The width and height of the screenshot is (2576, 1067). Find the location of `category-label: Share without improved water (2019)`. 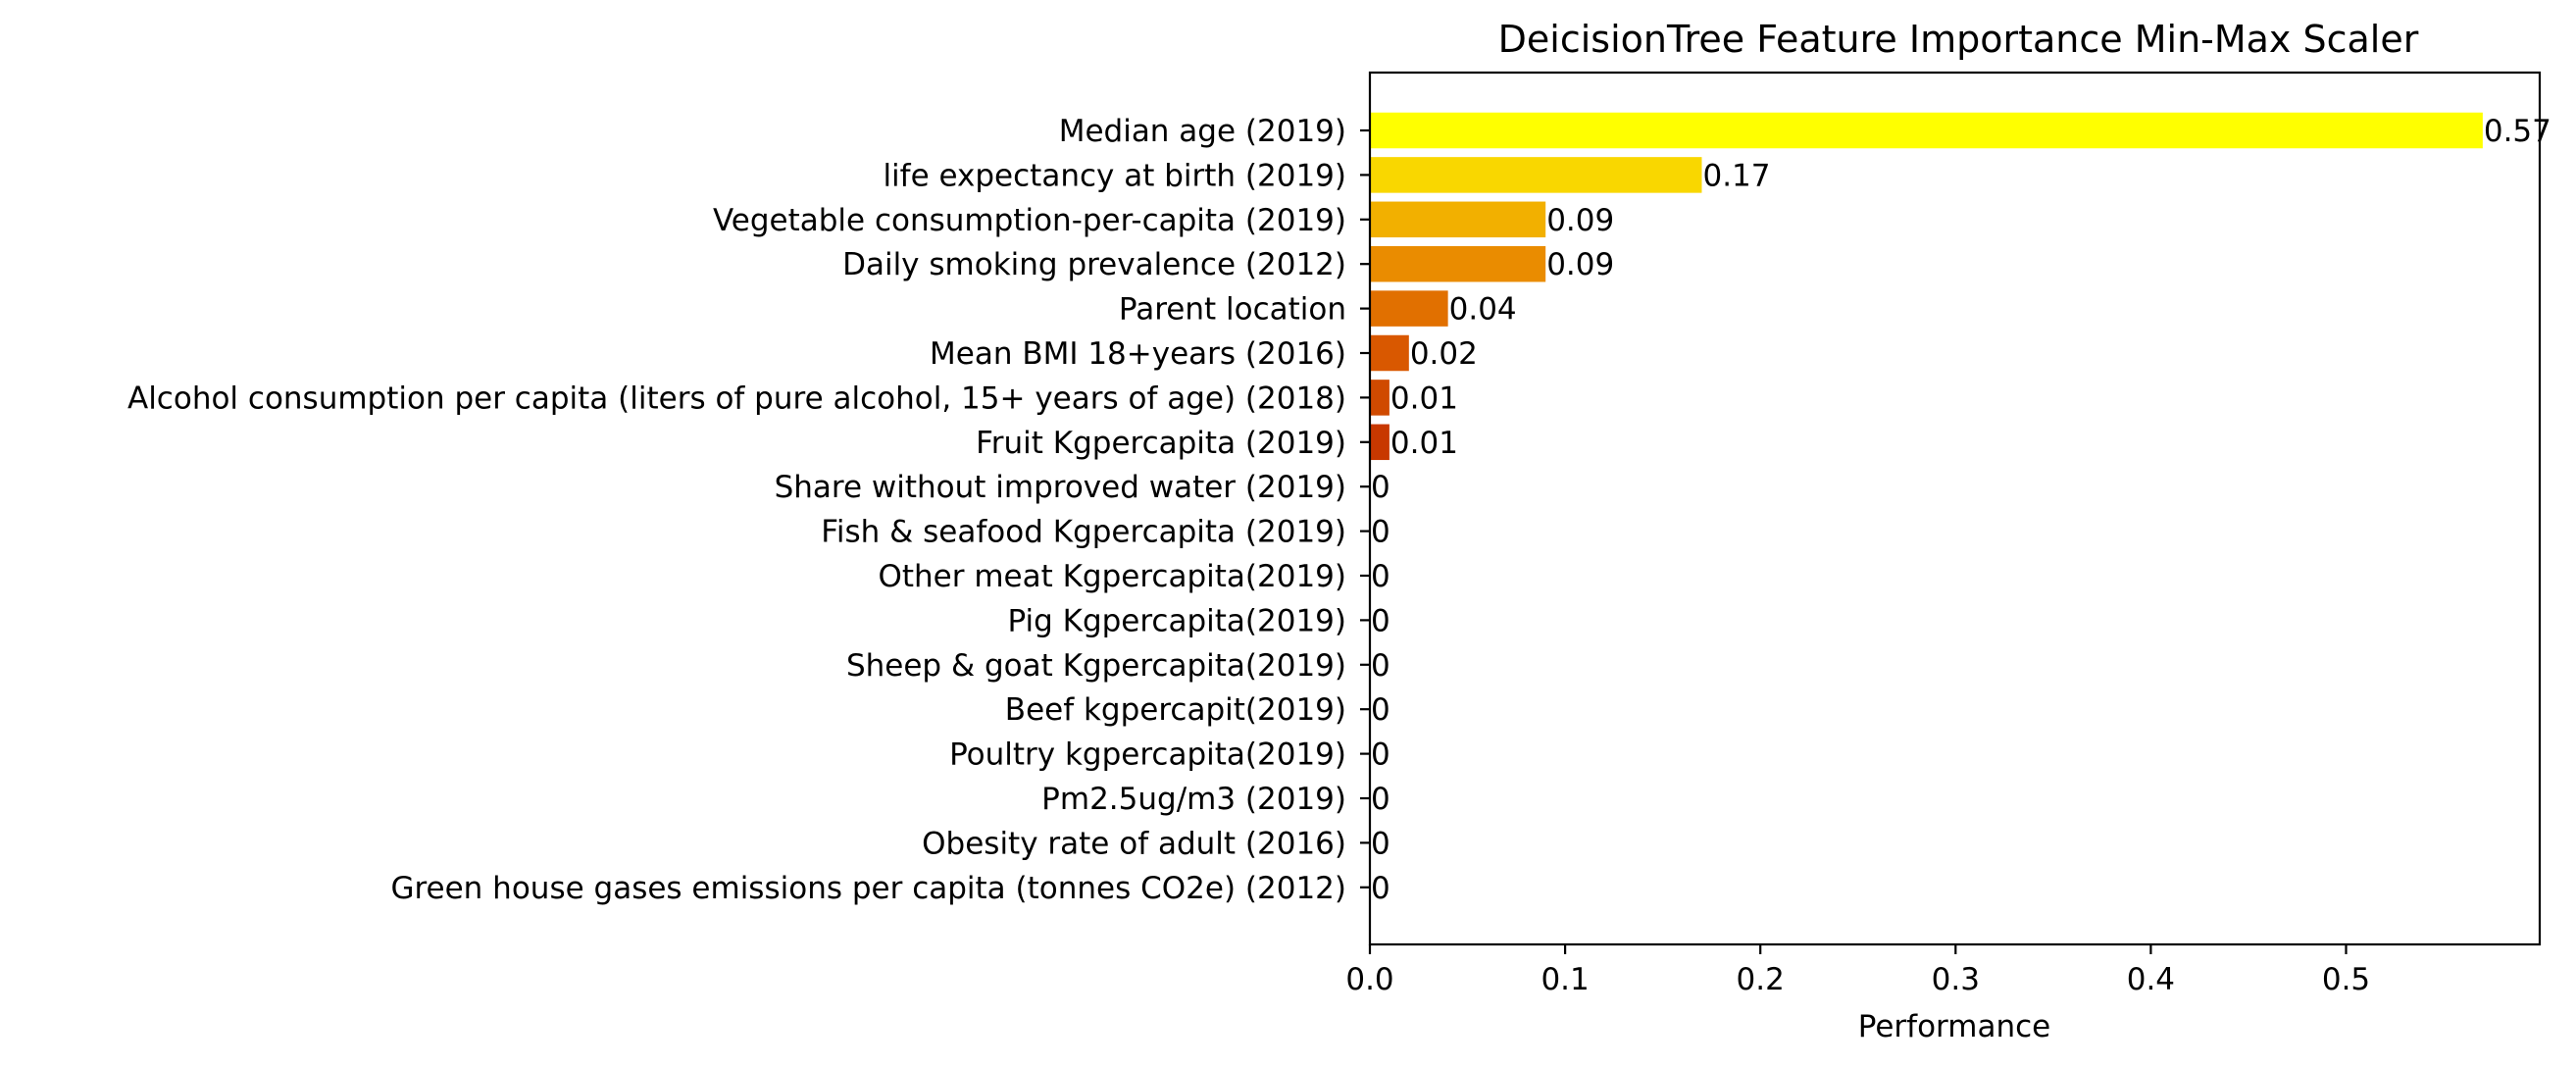

category-label: Share without improved water (2019) is located at coordinates (1060, 488).